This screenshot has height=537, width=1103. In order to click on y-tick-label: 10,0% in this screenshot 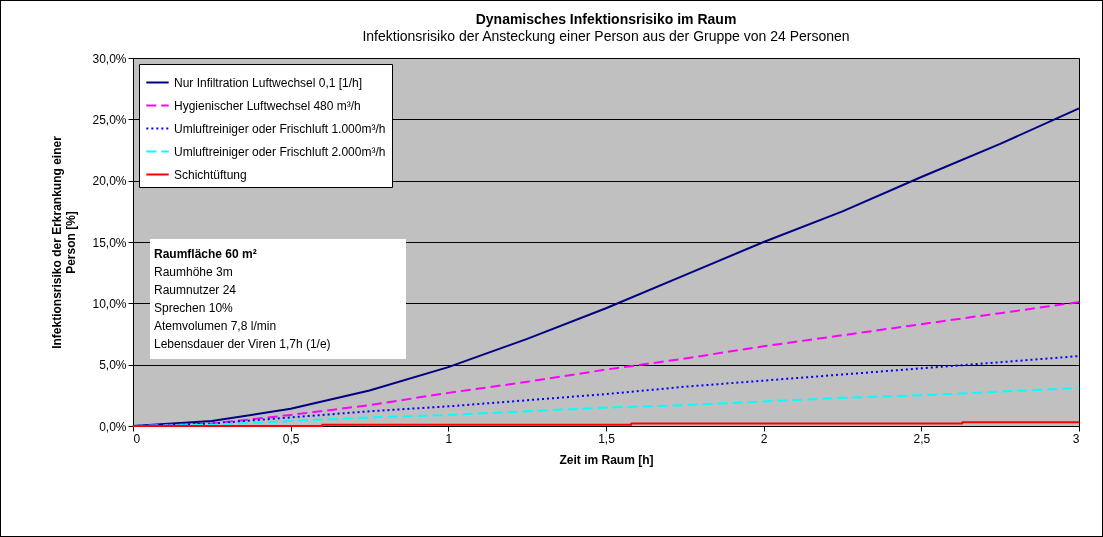, I will do `click(109, 303)`.